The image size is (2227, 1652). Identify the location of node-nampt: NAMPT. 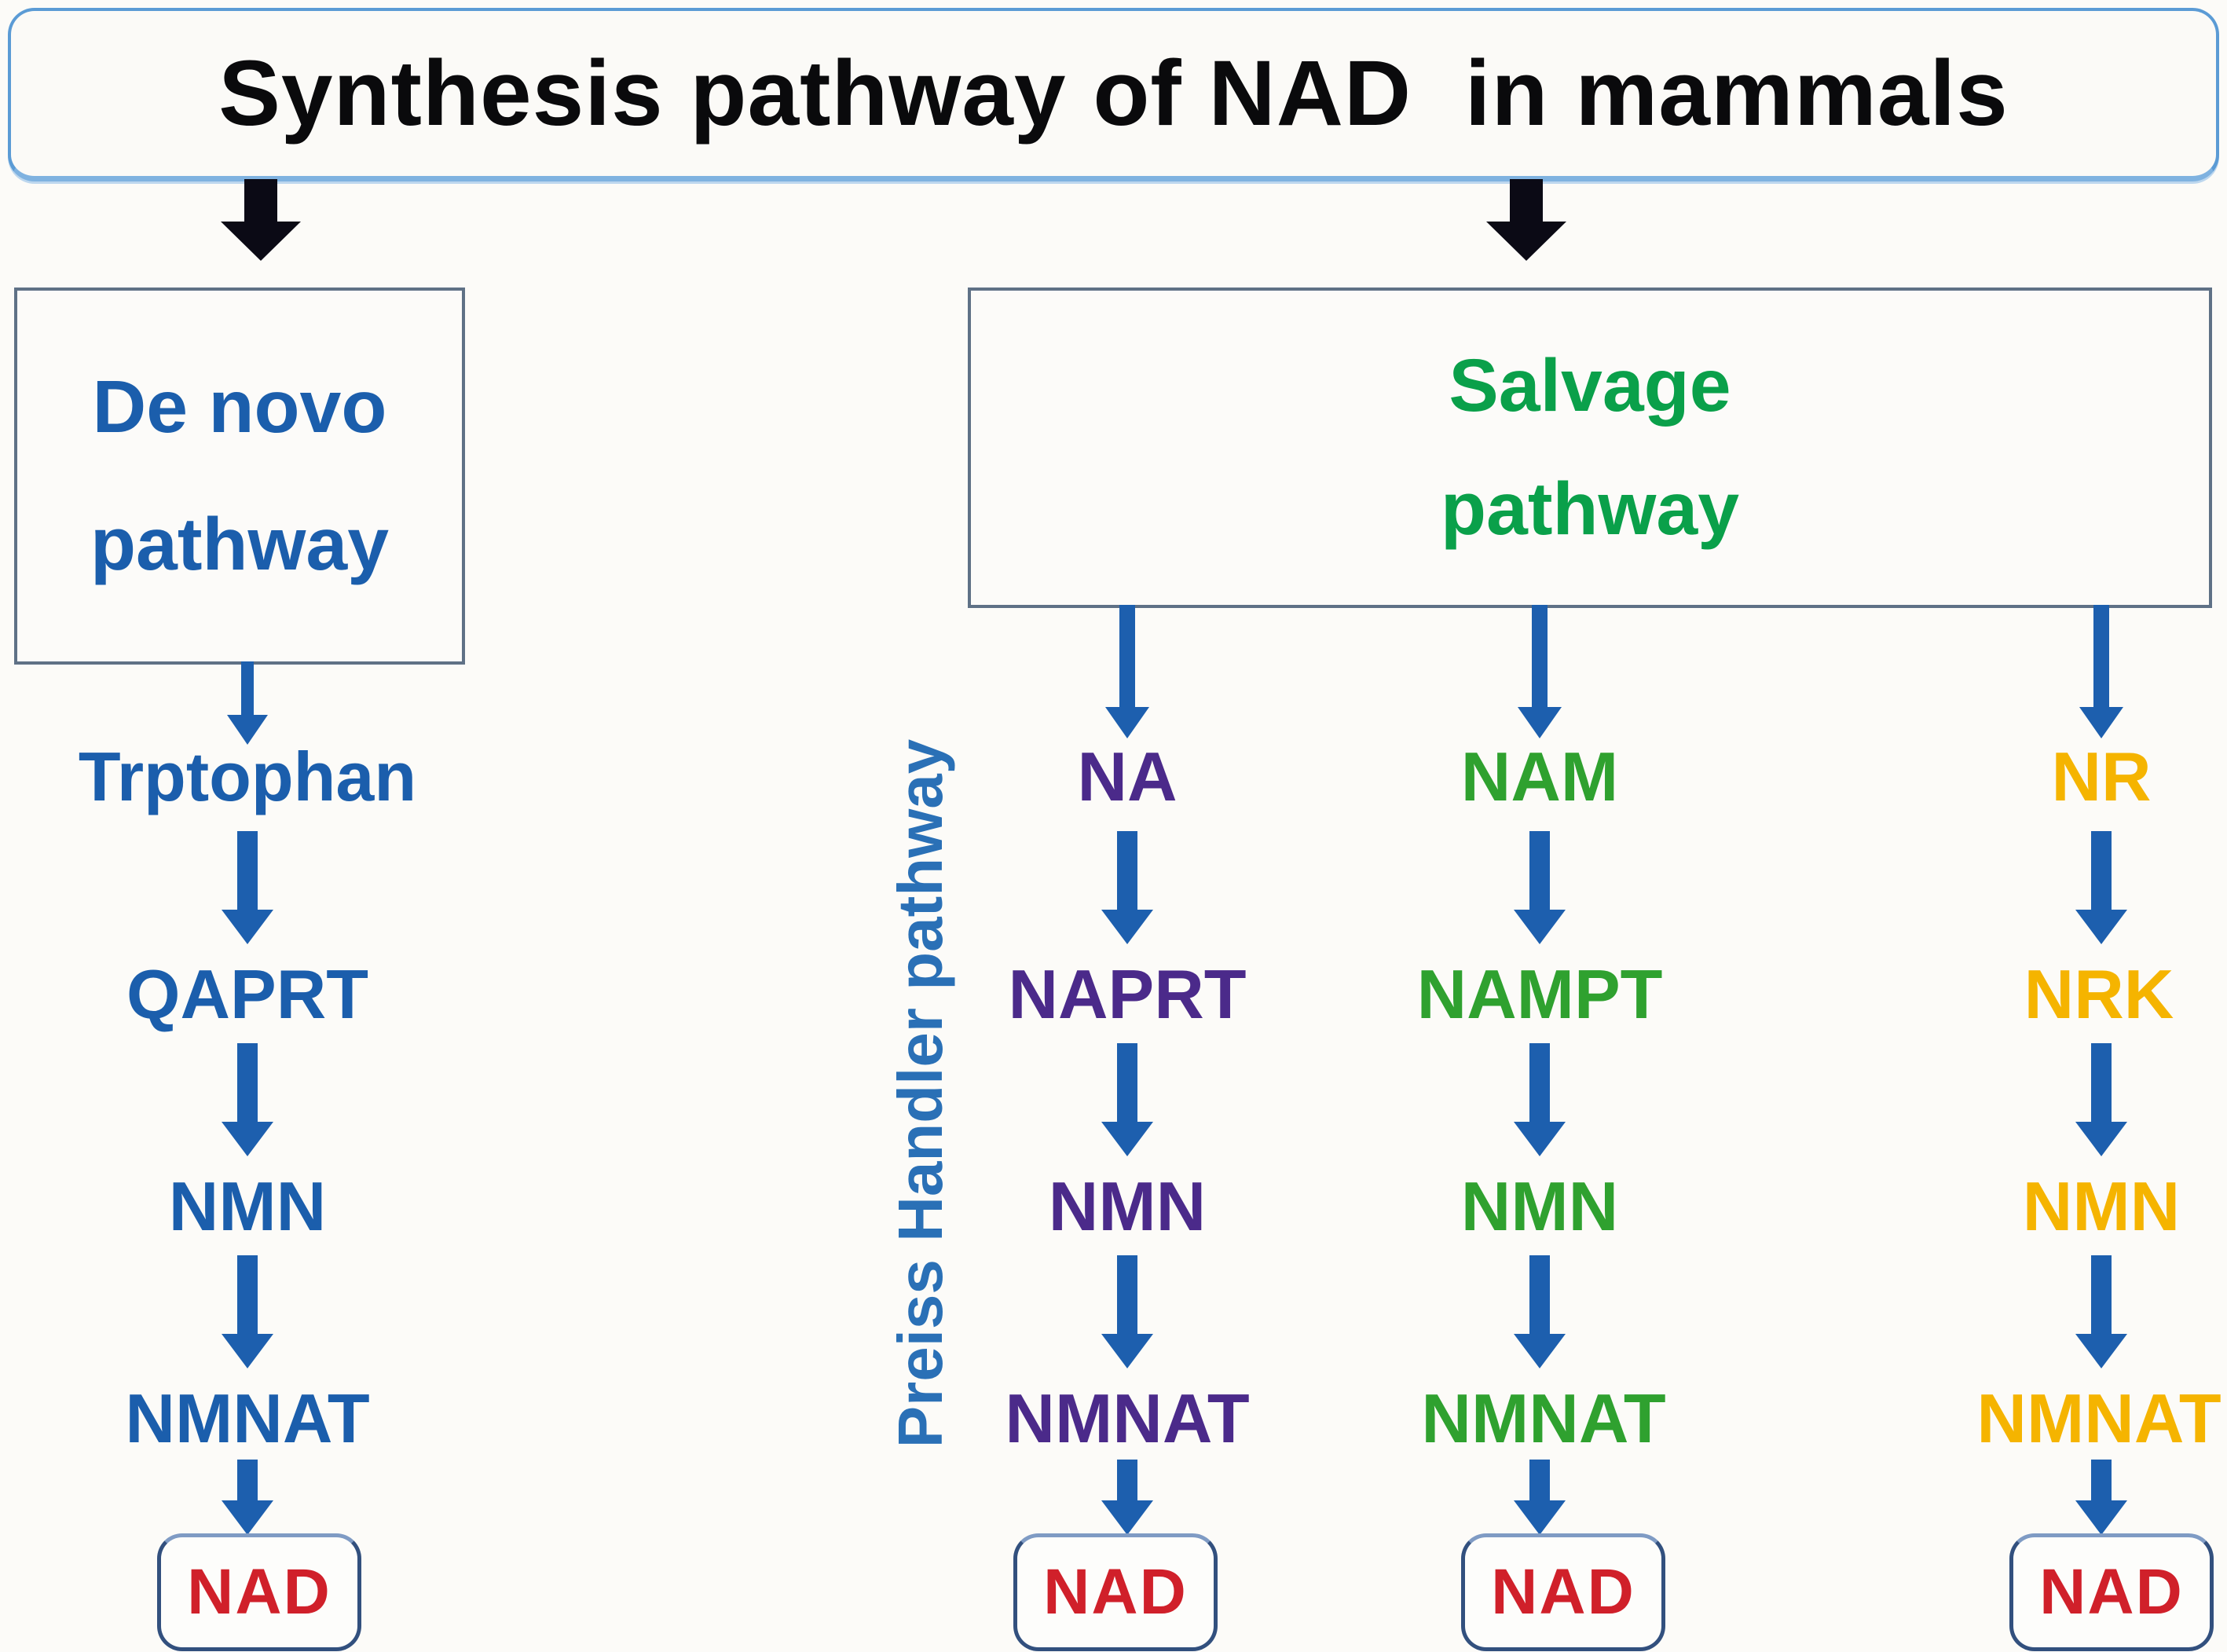
(1540, 994).